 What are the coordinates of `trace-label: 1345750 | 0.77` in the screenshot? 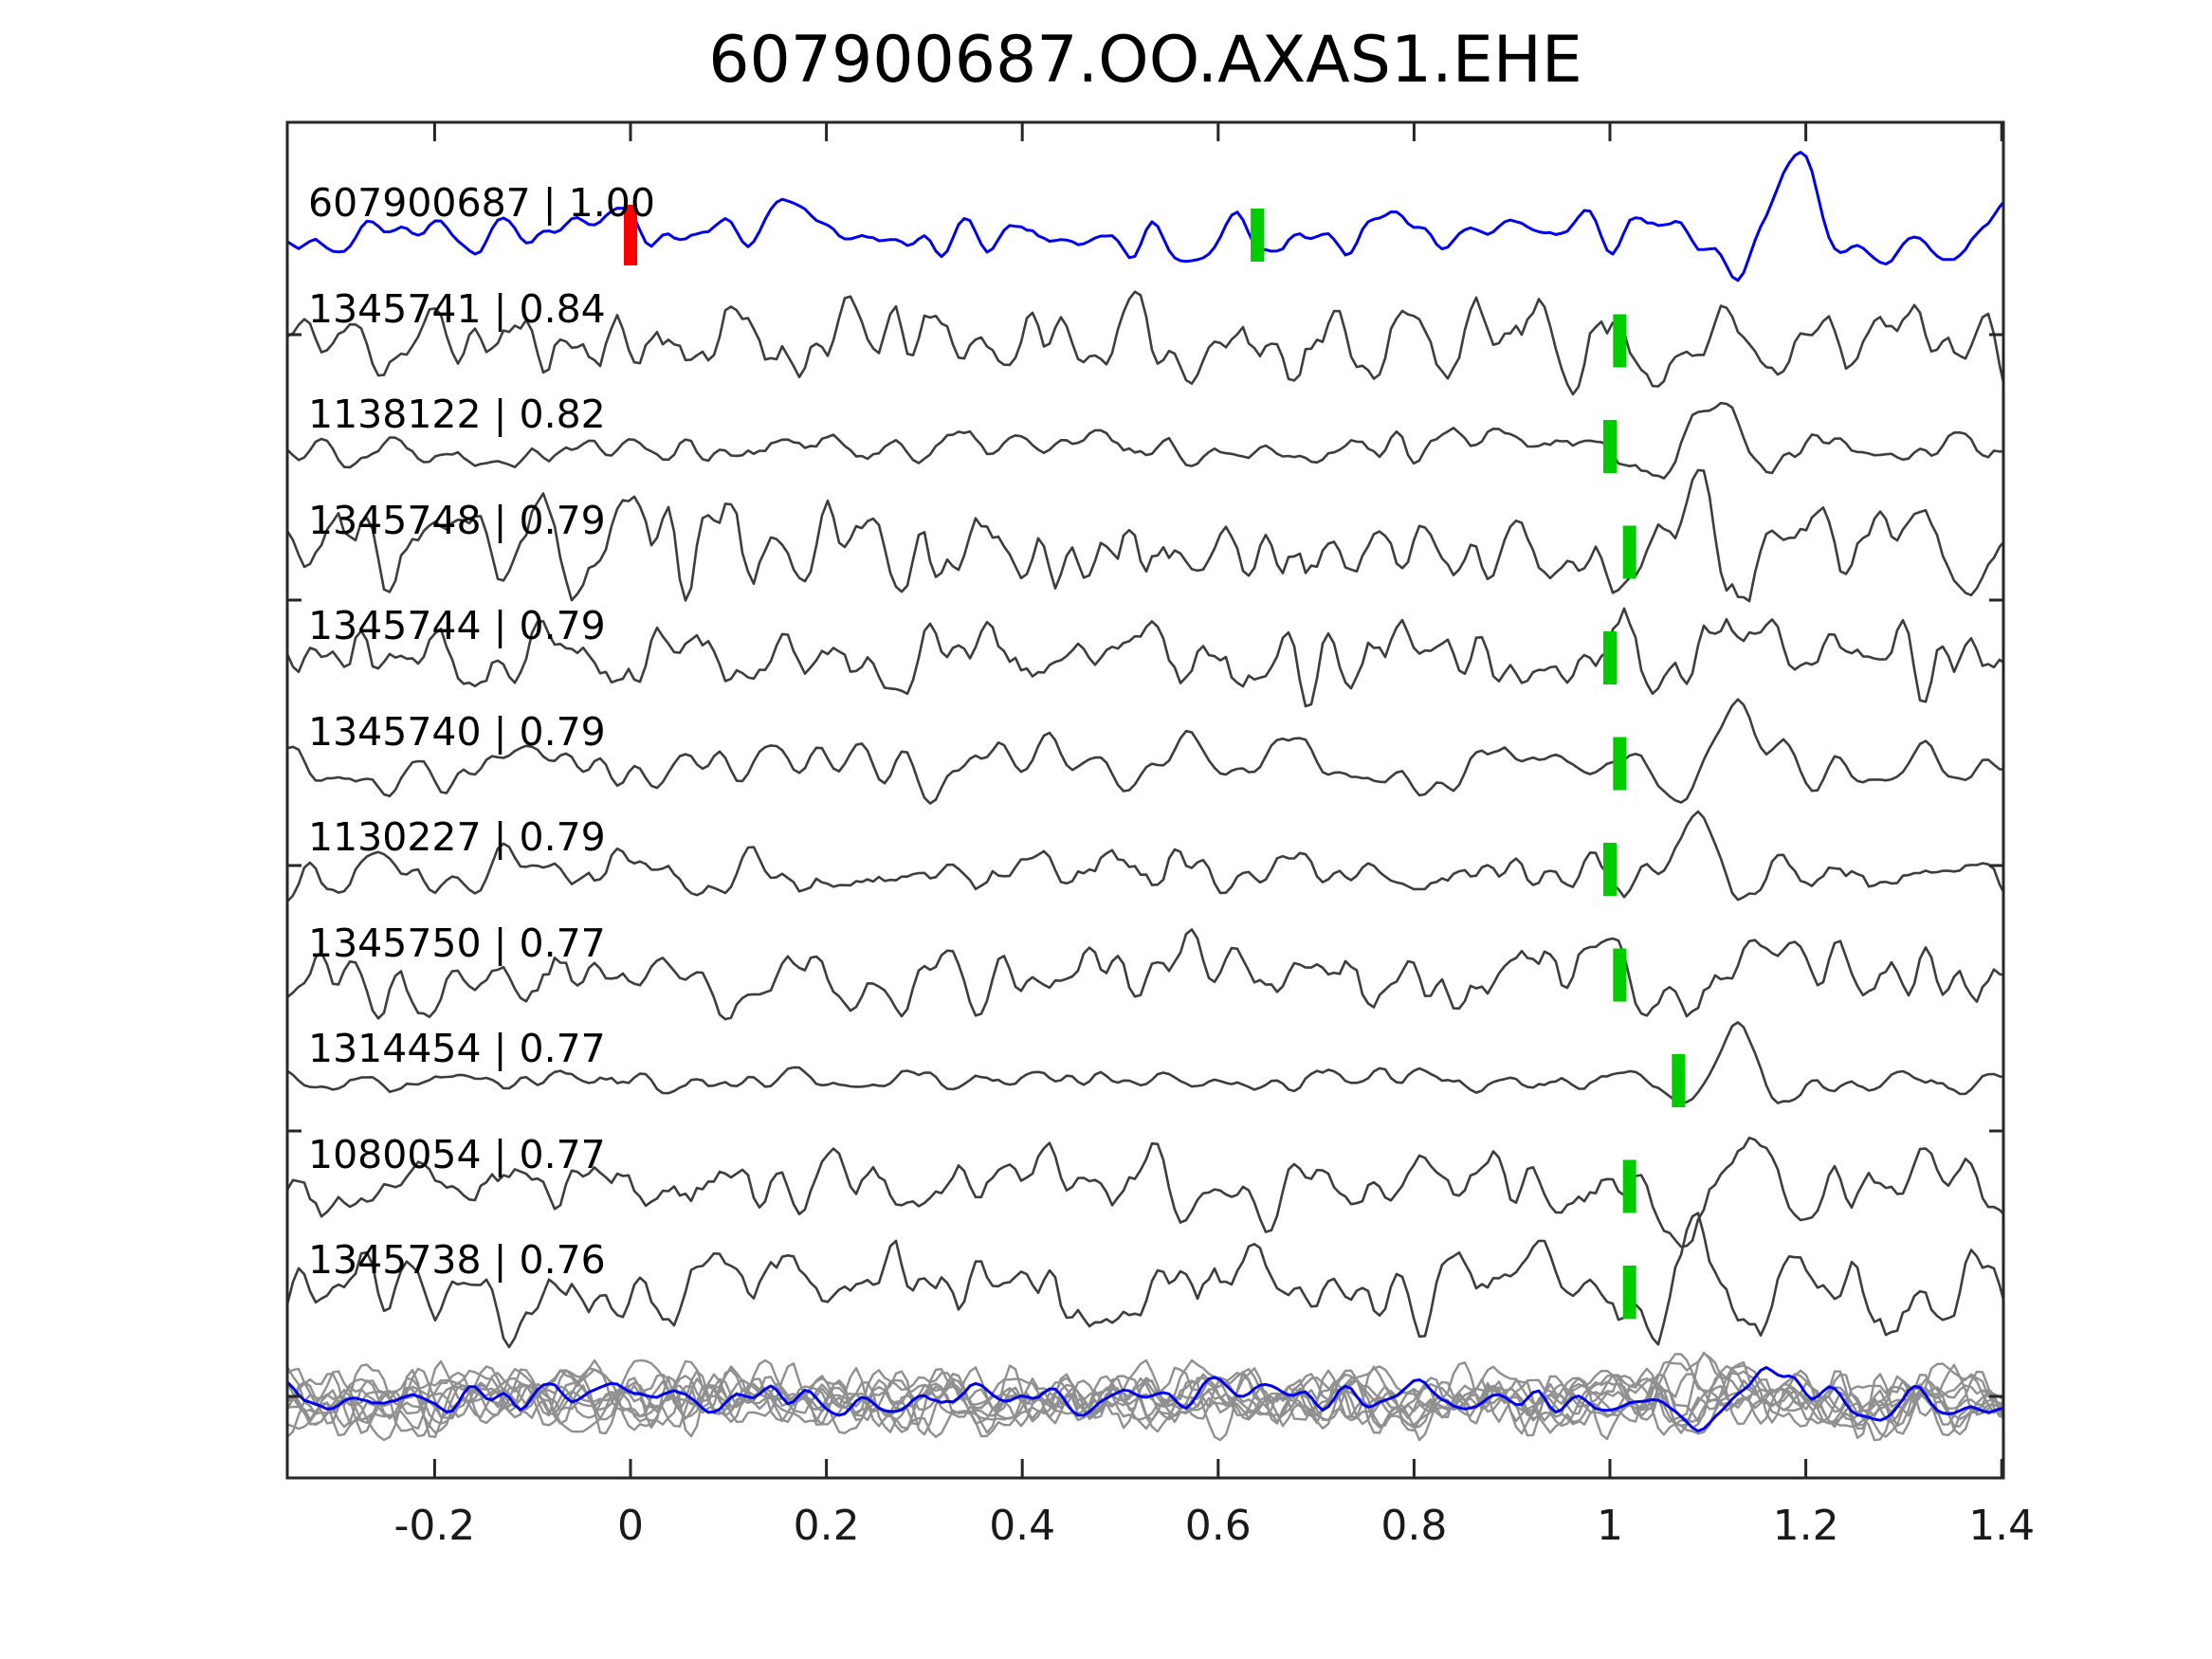 It's located at (457, 943).